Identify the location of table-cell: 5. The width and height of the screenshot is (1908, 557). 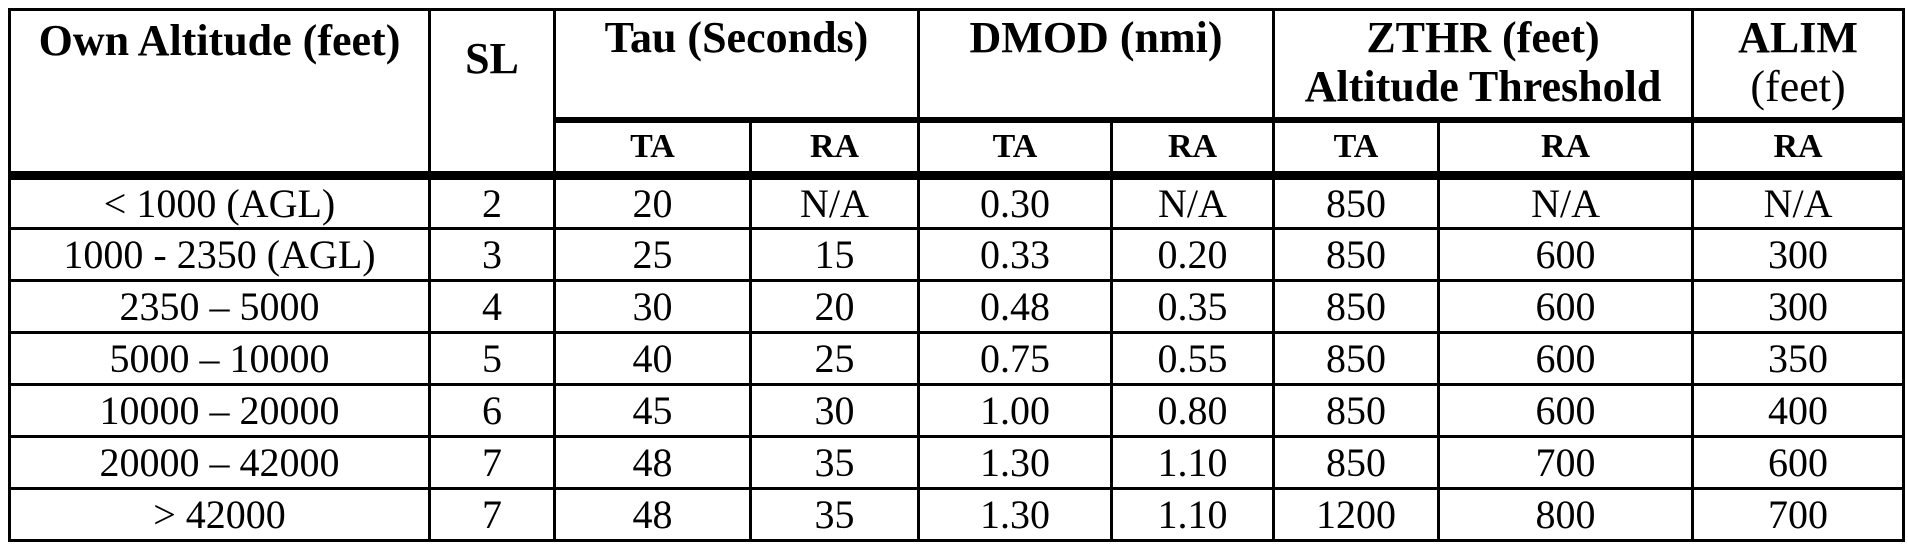
(492, 358).